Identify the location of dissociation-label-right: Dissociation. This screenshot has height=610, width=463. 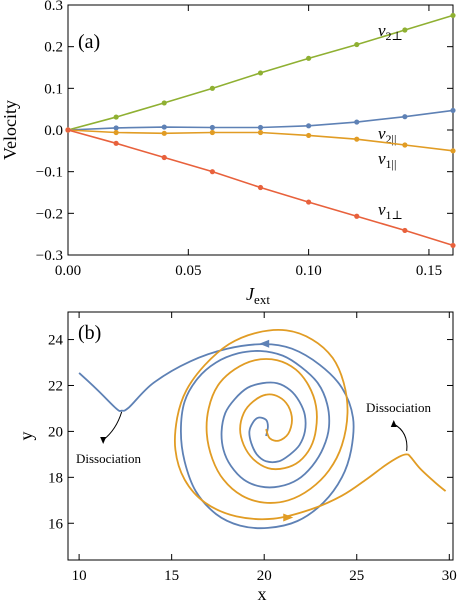
(398, 407).